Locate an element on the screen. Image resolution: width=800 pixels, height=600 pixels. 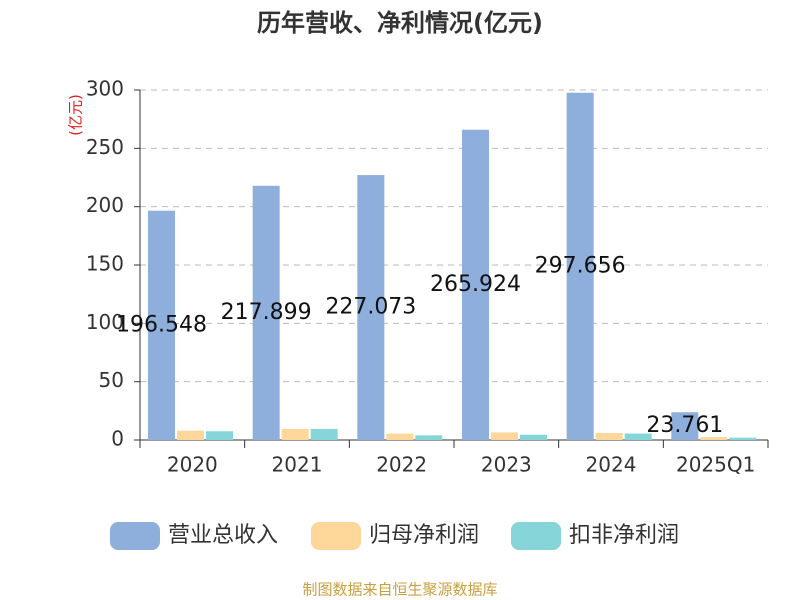
y-tick-label: 200 is located at coordinates (105, 205).